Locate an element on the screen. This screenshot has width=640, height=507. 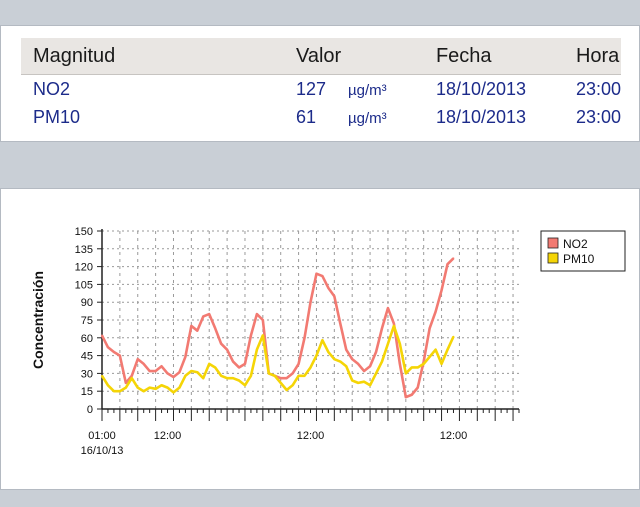
y-tick-label: 45 is located at coordinates (87, 357).